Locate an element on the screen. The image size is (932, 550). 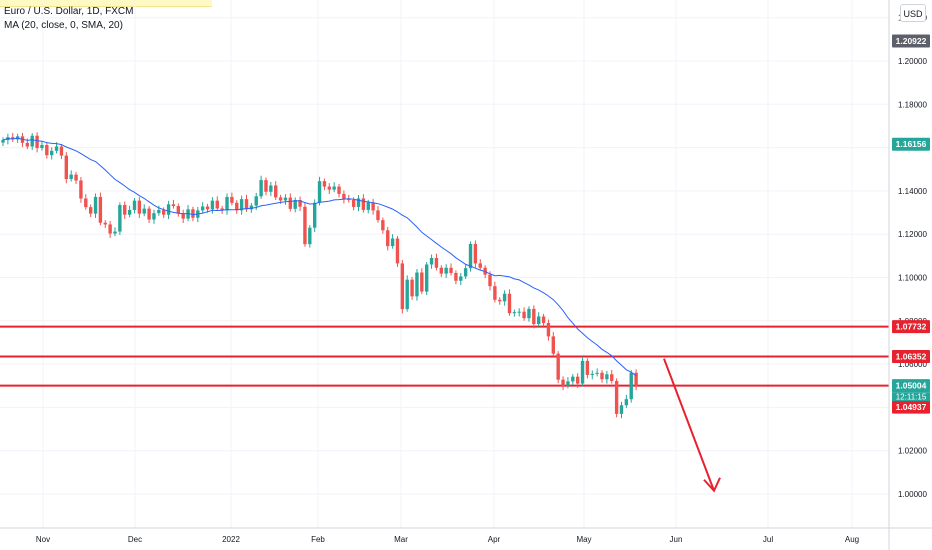
price-label: 1.16156 is located at coordinates (911, 144).